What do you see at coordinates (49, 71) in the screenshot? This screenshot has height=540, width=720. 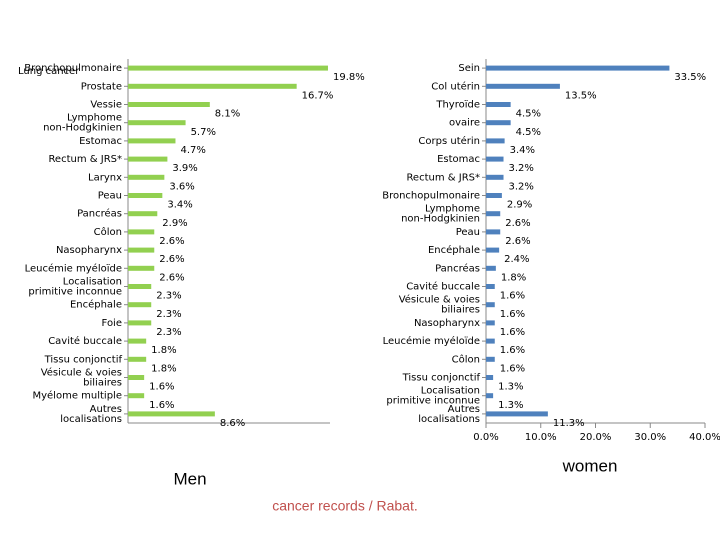 I see `annotation: Lung cancer` at bounding box center [49, 71].